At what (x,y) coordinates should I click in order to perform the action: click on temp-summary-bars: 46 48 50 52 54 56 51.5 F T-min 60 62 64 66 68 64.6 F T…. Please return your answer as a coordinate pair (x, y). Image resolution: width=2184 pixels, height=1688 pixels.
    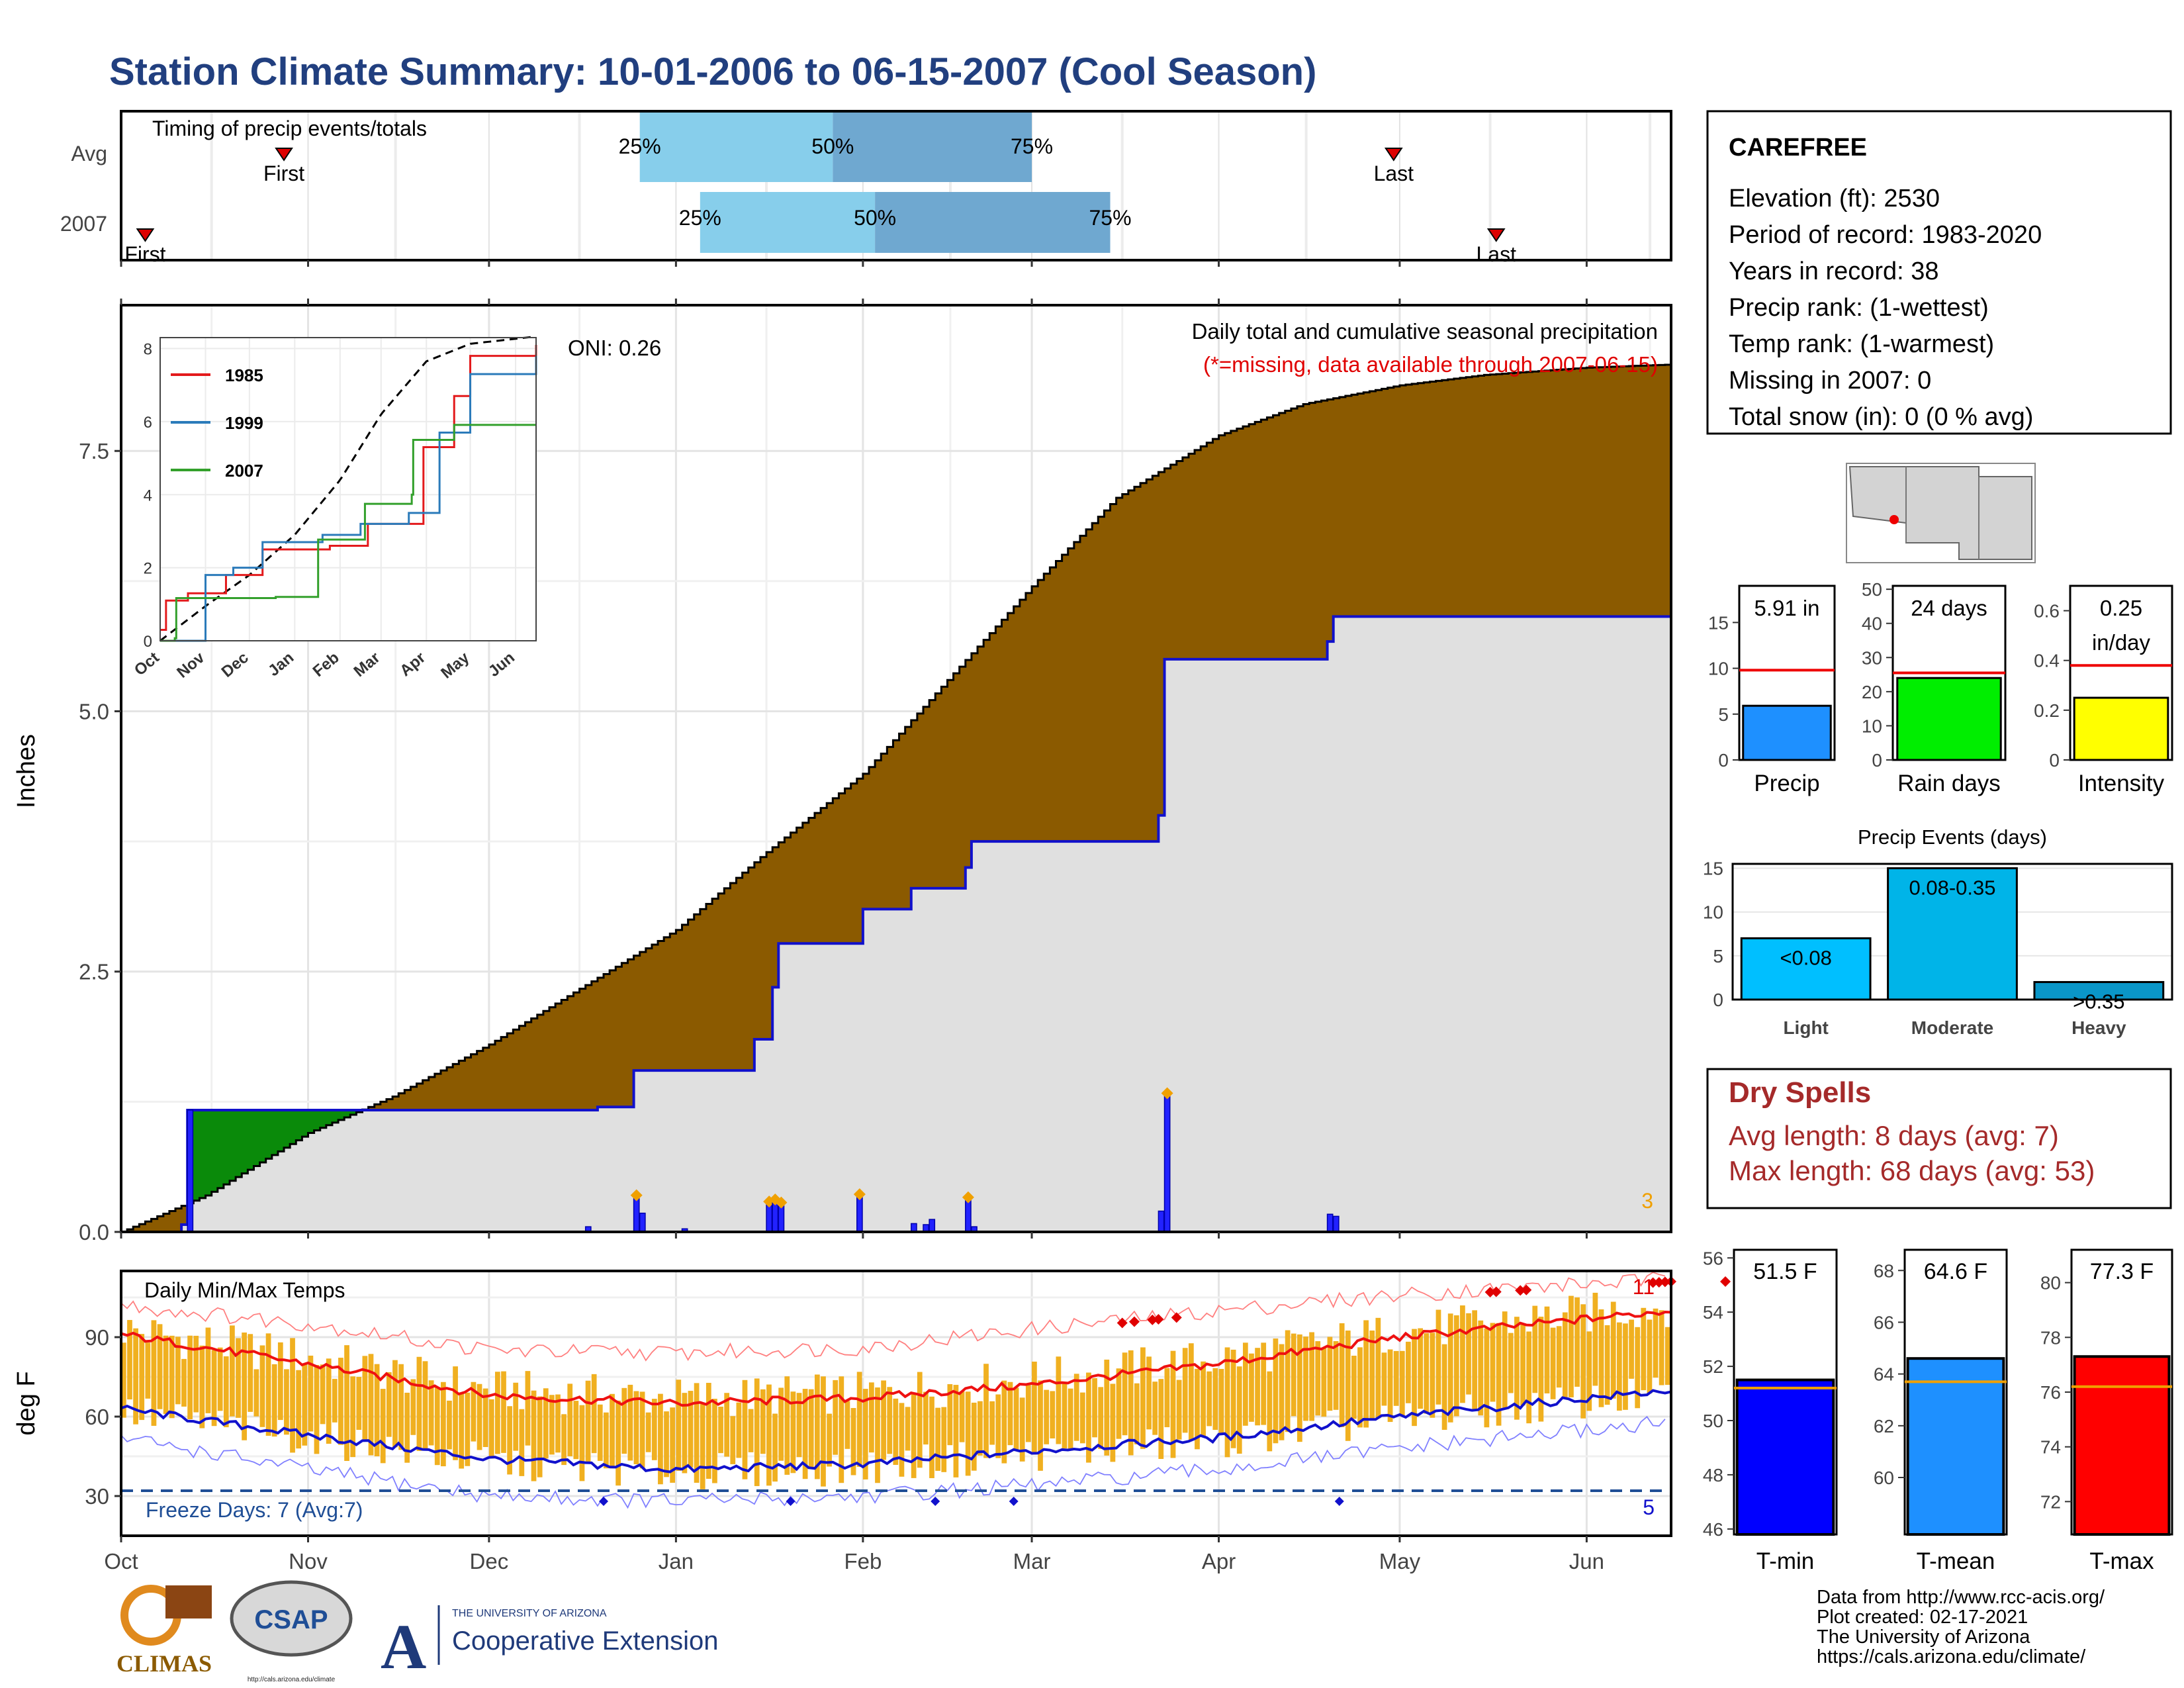
    Looking at the image, I should click on (1938, 1411).